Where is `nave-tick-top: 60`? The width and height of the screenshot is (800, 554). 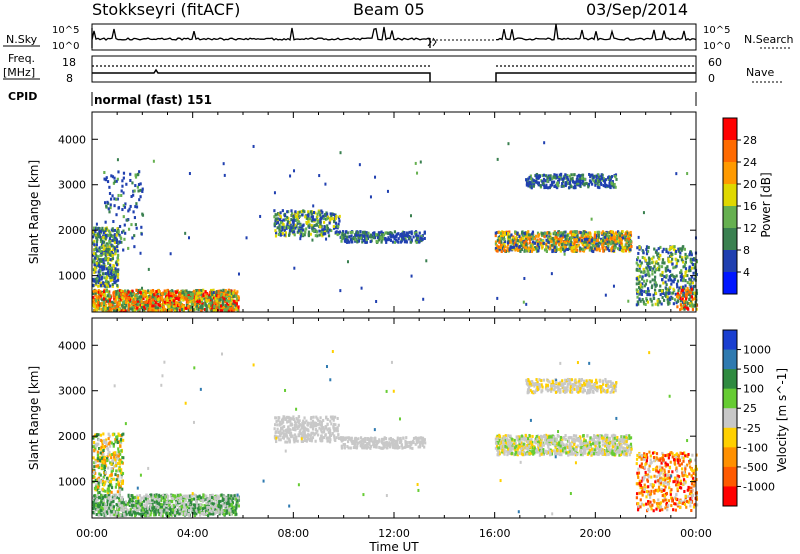 nave-tick-top: 60 is located at coordinates (715, 62).